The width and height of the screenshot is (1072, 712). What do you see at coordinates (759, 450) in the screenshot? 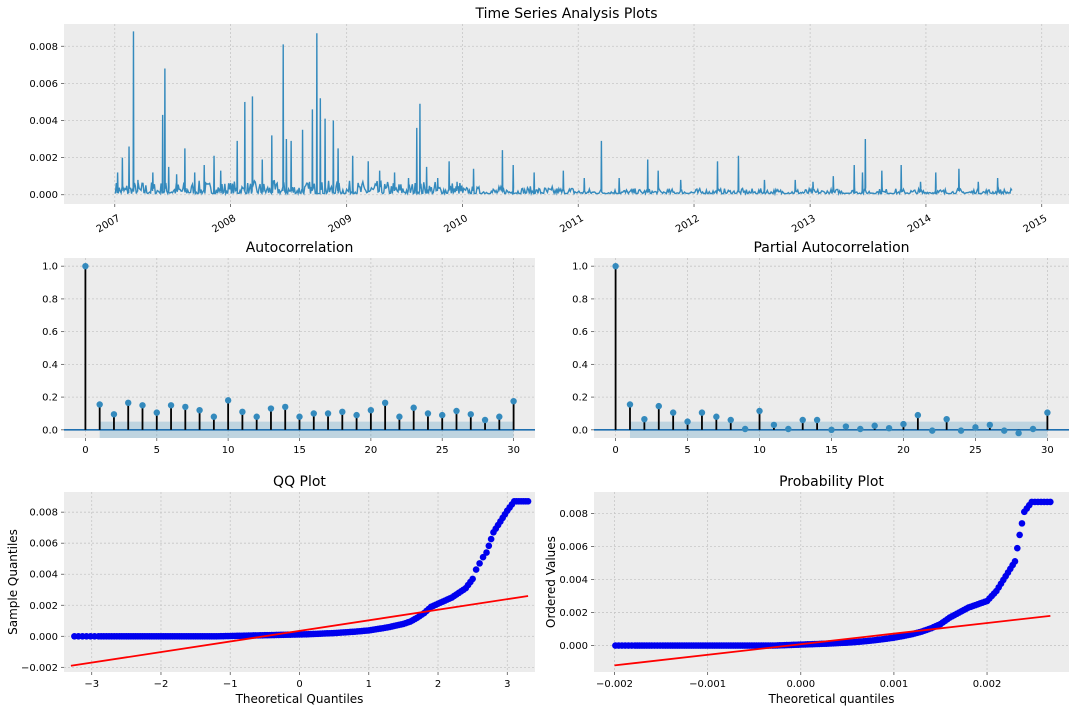
I see `pacf-xtick-label: 10` at bounding box center [759, 450].